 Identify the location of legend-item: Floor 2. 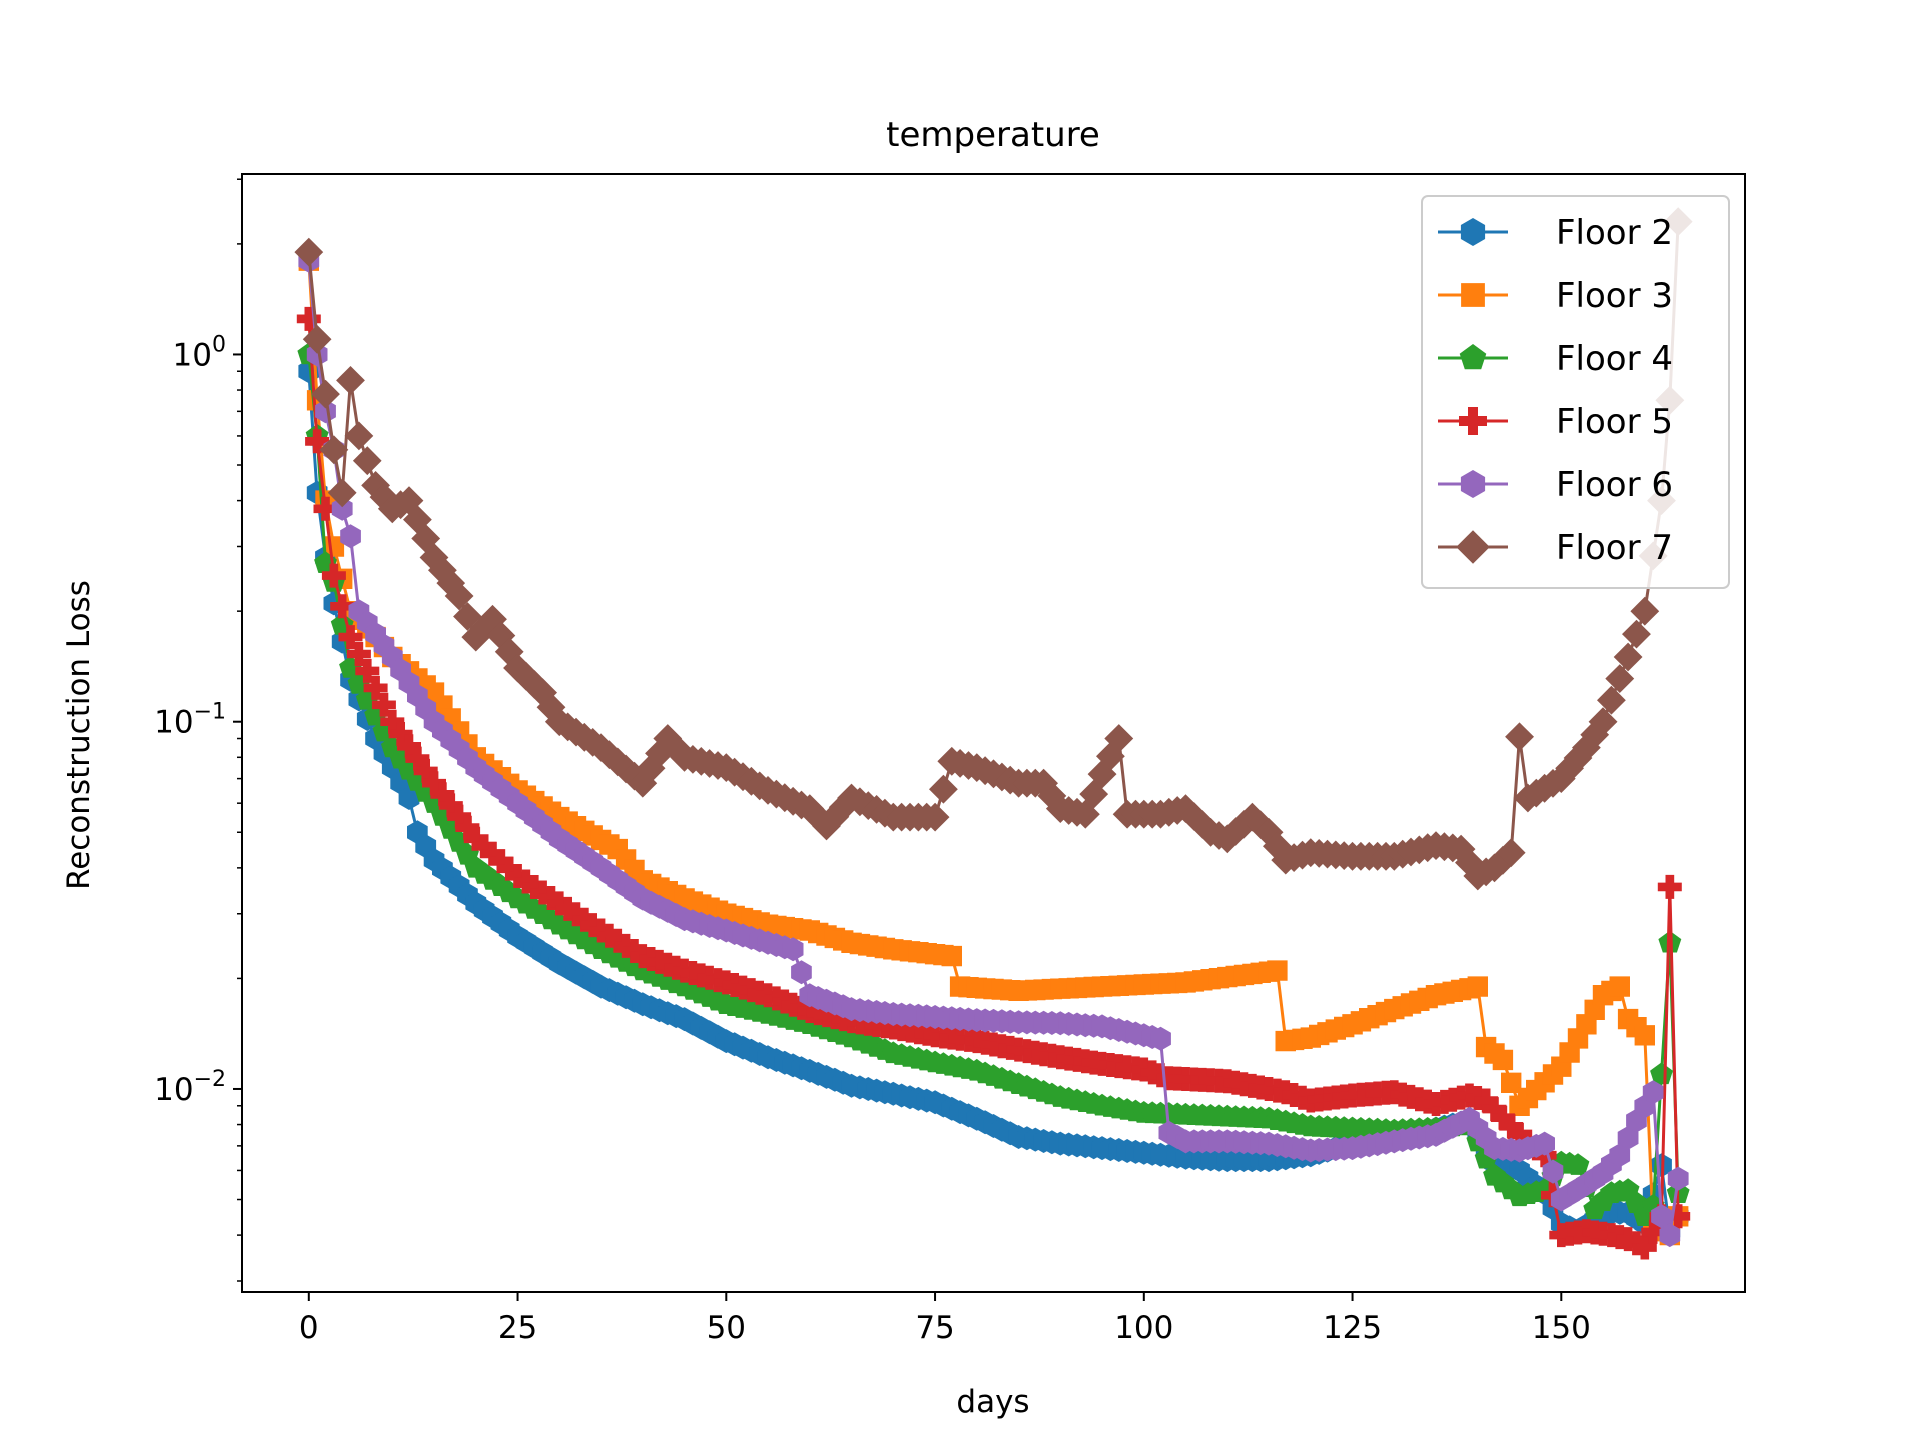
(1555, 233).